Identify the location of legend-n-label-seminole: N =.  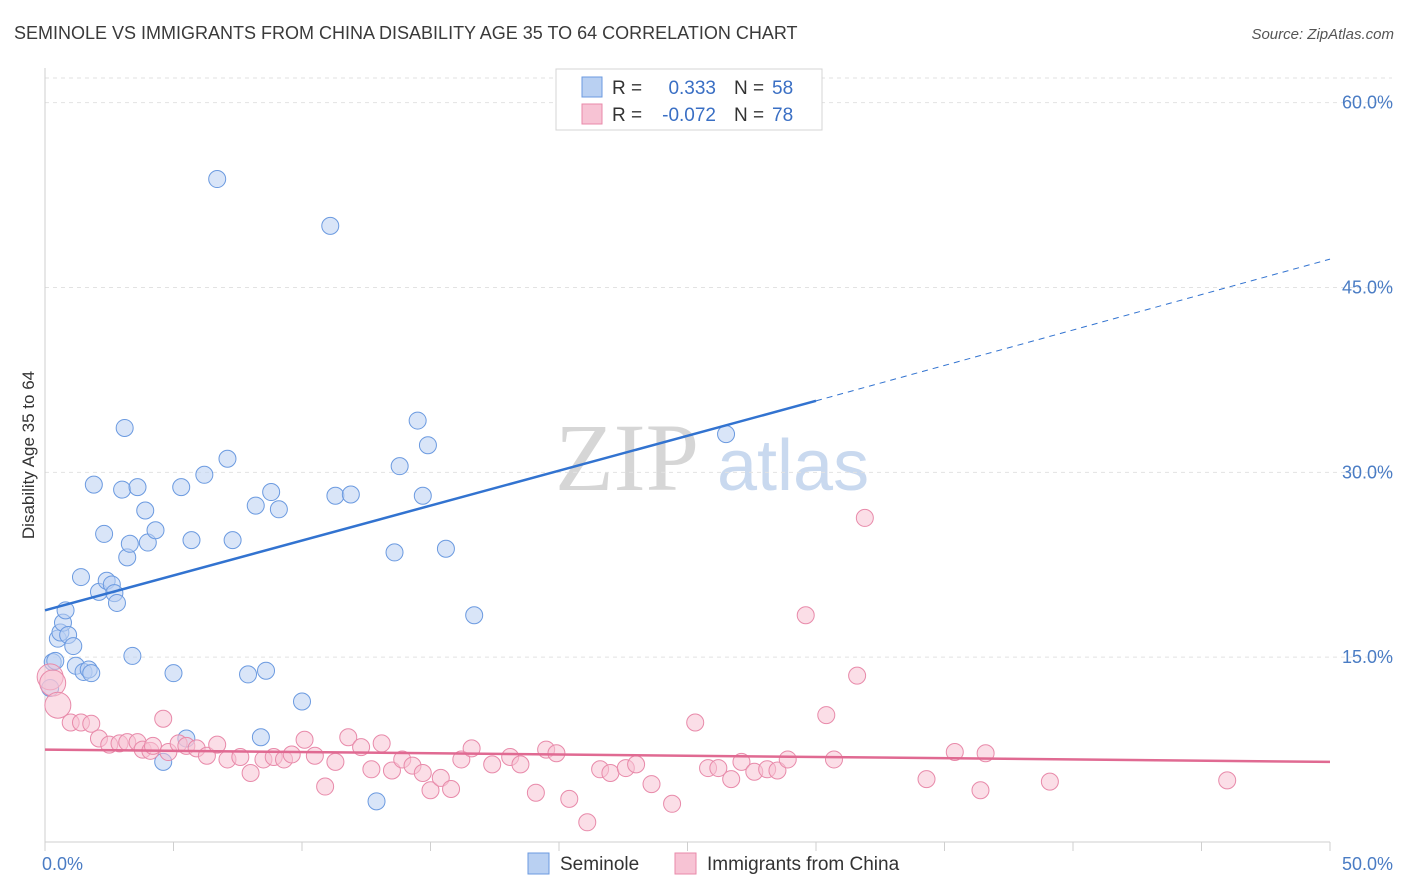
(749, 88).